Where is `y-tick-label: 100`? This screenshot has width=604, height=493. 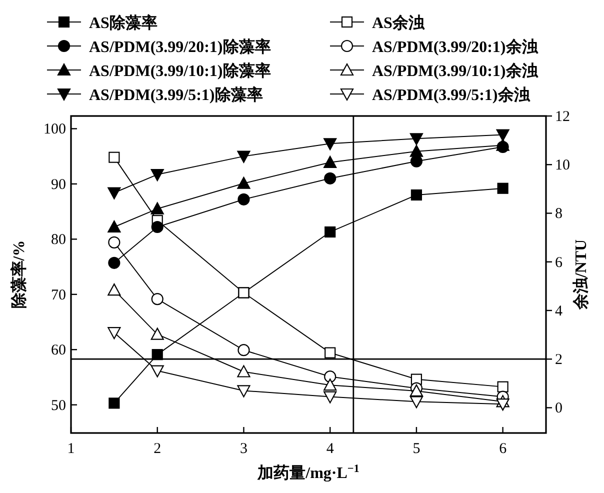
y-tick-label: 100 is located at coordinates (55, 130).